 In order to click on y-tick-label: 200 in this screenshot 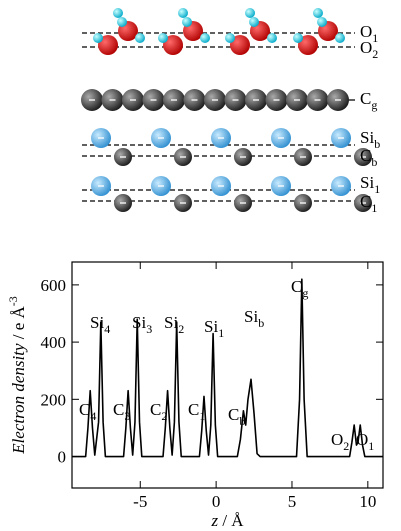, I will do `click(54, 399)`.